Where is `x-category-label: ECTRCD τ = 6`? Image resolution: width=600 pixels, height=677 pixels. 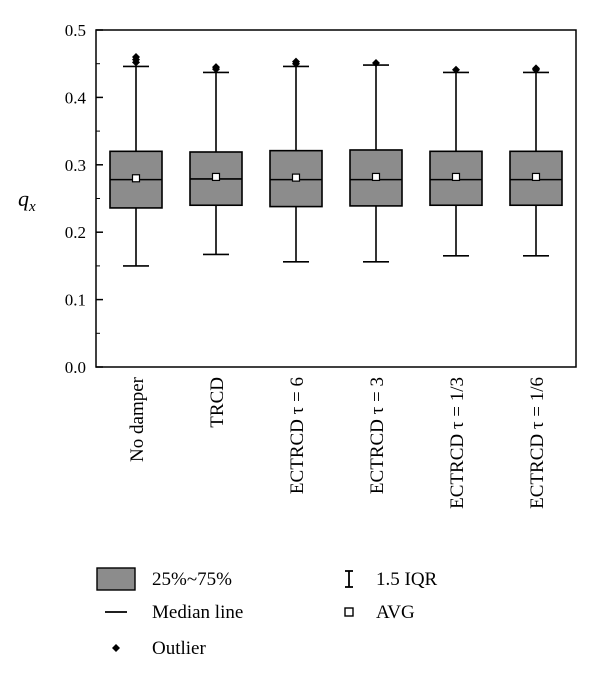 x-category-label: ECTRCD τ = 6 is located at coordinates (297, 435).